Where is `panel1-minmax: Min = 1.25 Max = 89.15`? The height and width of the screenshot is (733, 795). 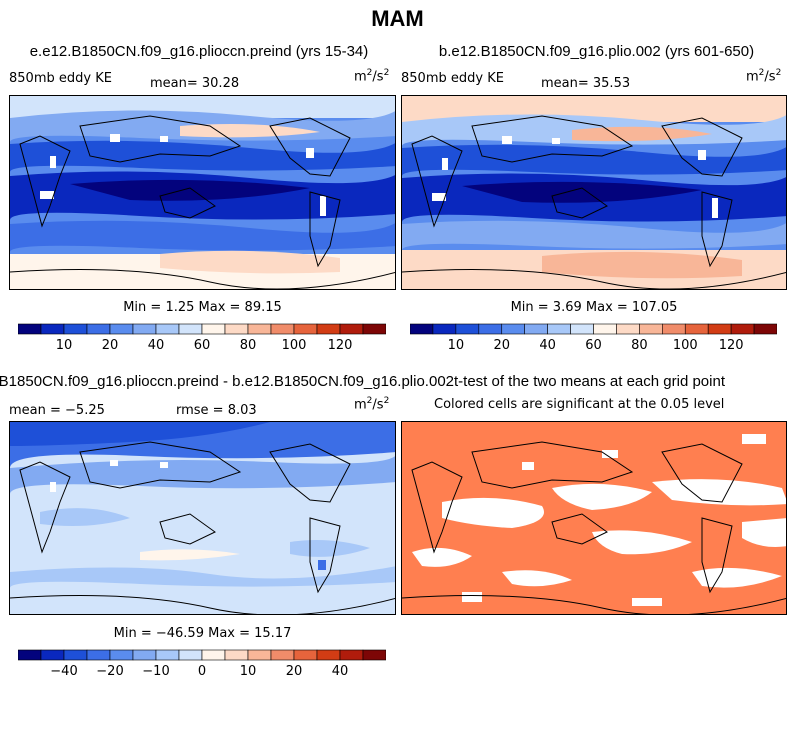
panel1-minmax: Min = 1.25 Max = 89.15 is located at coordinates (202, 307).